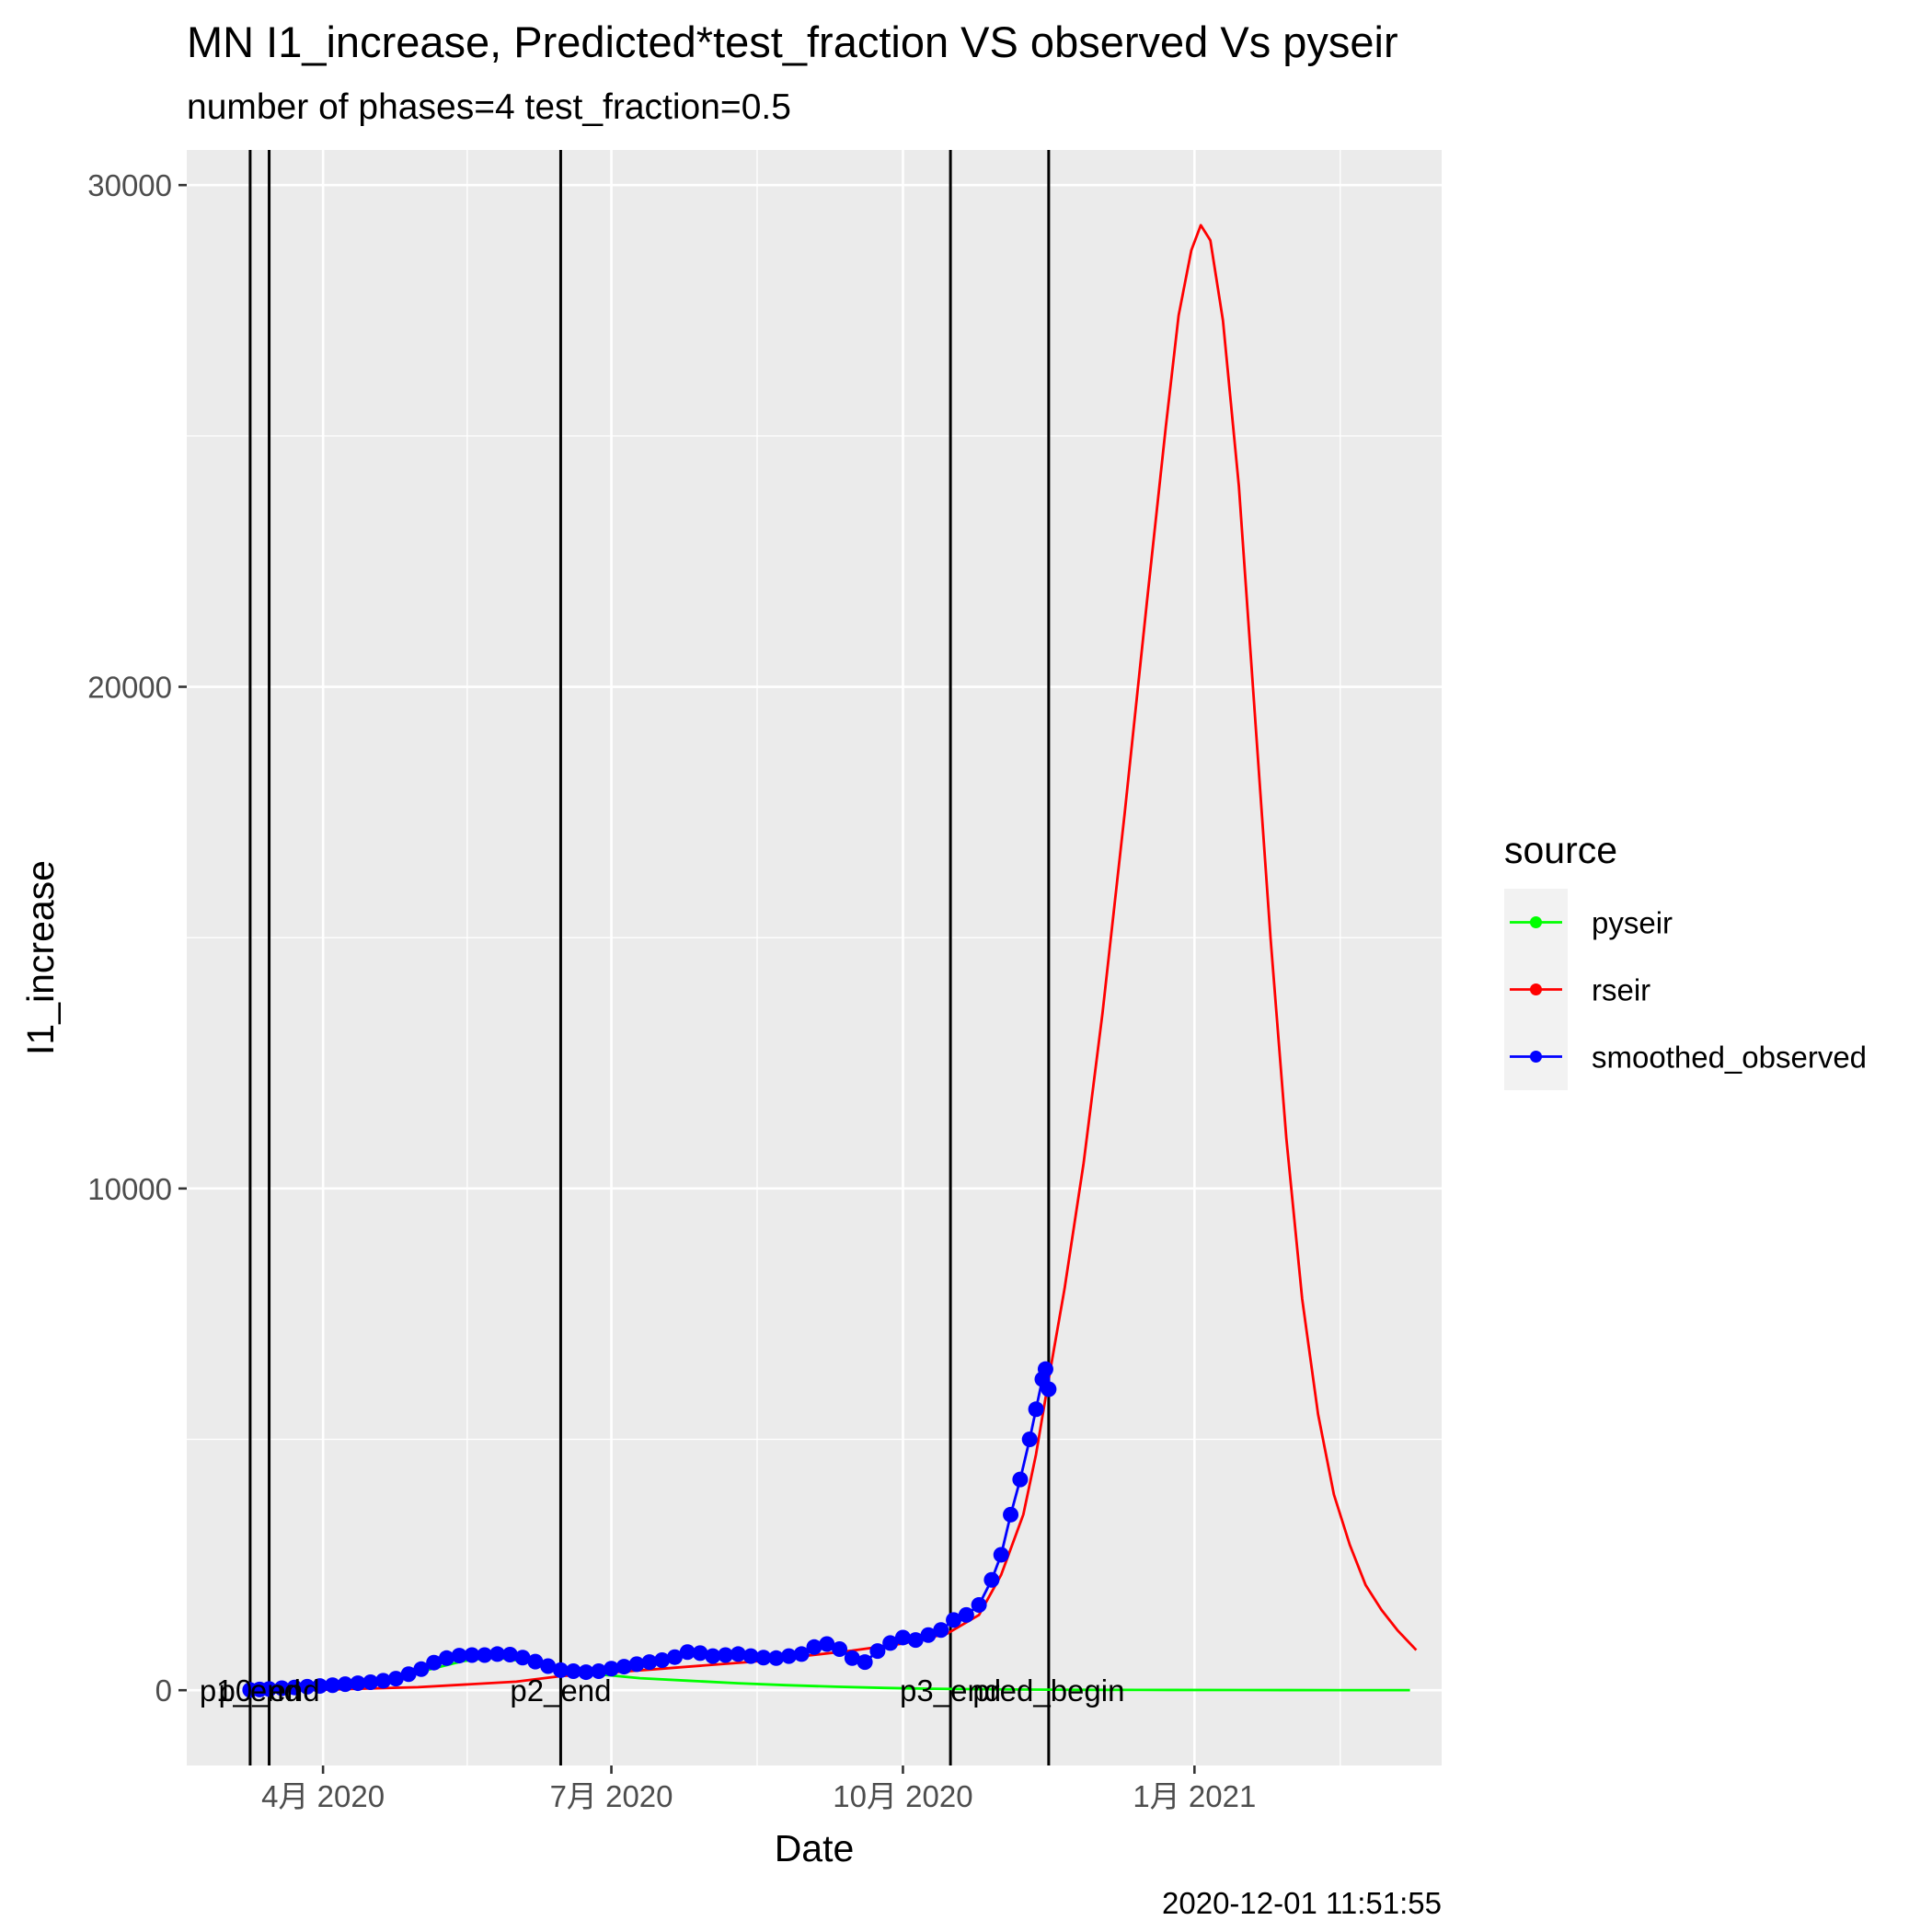 Image resolution: width=1932 pixels, height=1932 pixels. I want to click on legend-label: smoothed_observed, so click(1729, 1058).